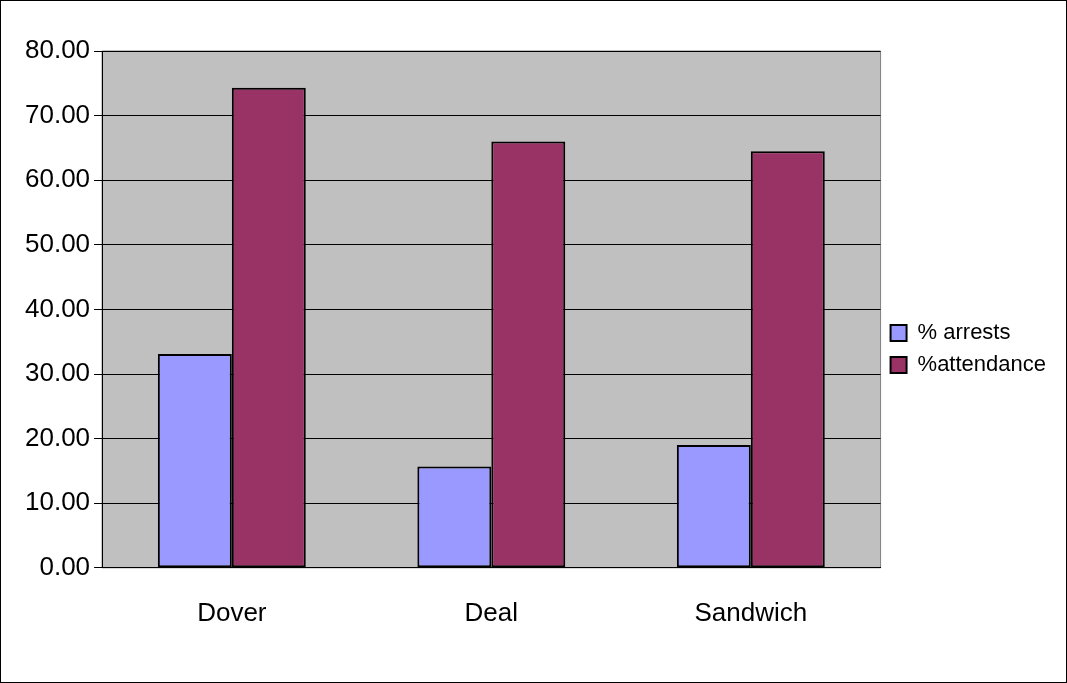 Image resolution: width=1067 pixels, height=683 pixels. What do you see at coordinates (57, 501) in the screenshot?
I see `y-tick-label: 10.00` at bounding box center [57, 501].